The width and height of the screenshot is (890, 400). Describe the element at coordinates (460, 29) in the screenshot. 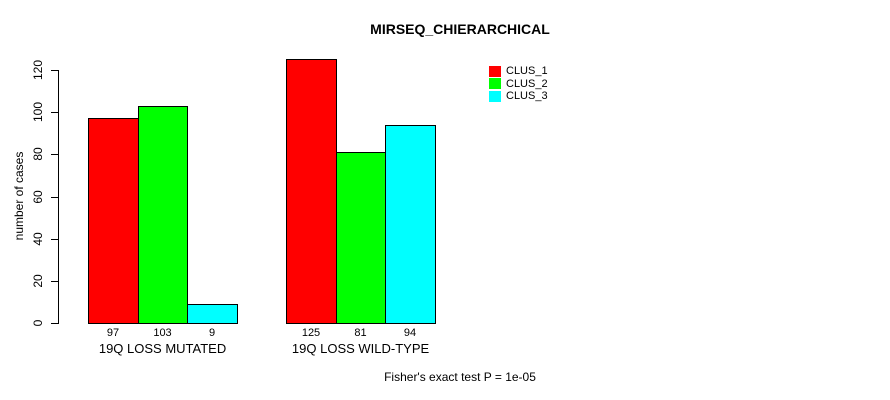

I see `chart-title: MIRSEQ_CHIERARCHICAL` at that location.